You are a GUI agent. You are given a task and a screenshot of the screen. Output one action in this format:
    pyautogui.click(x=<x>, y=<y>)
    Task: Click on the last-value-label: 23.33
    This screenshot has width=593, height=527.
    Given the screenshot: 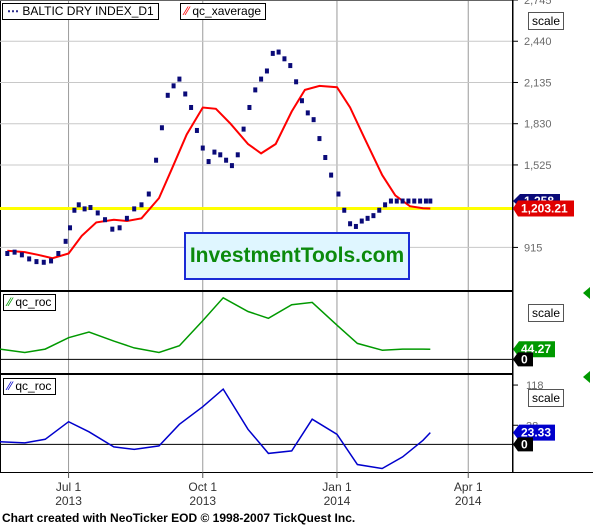 What is the action you would take?
    pyautogui.click(x=536, y=433)
    